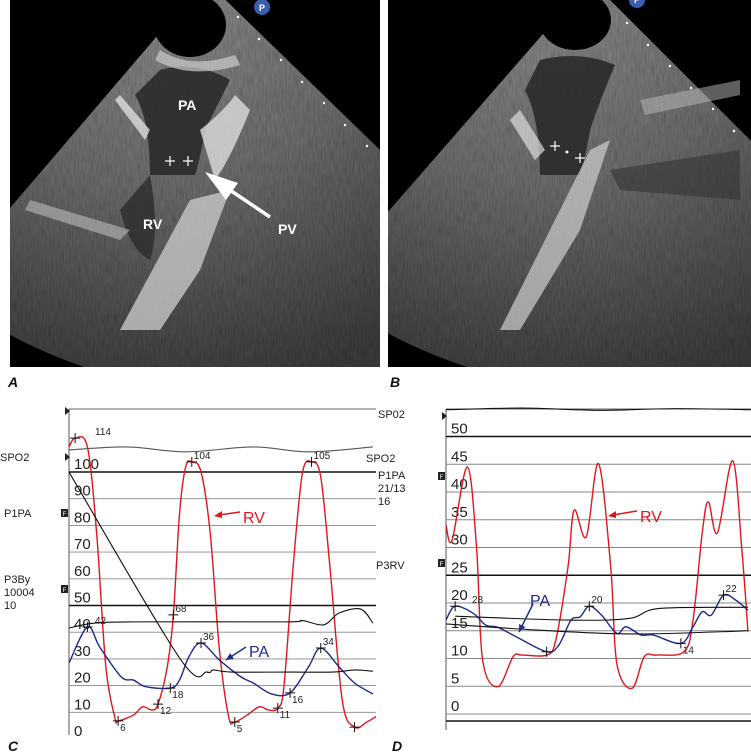  Describe the element at coordinates (153, 224) in the screenshot. I see `label-rv: RV` at that location.